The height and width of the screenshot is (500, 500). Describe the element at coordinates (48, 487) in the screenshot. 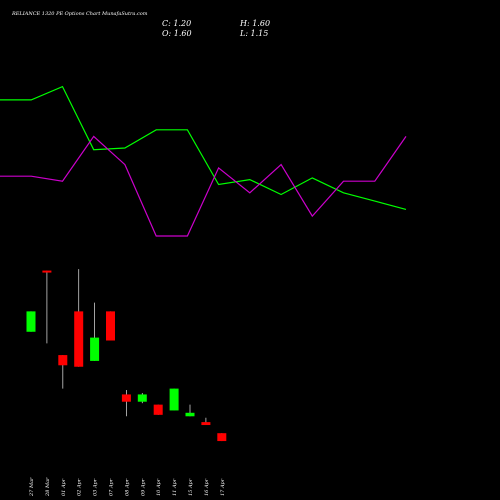

I see `x-tick-label: 28 Mar` at that location.